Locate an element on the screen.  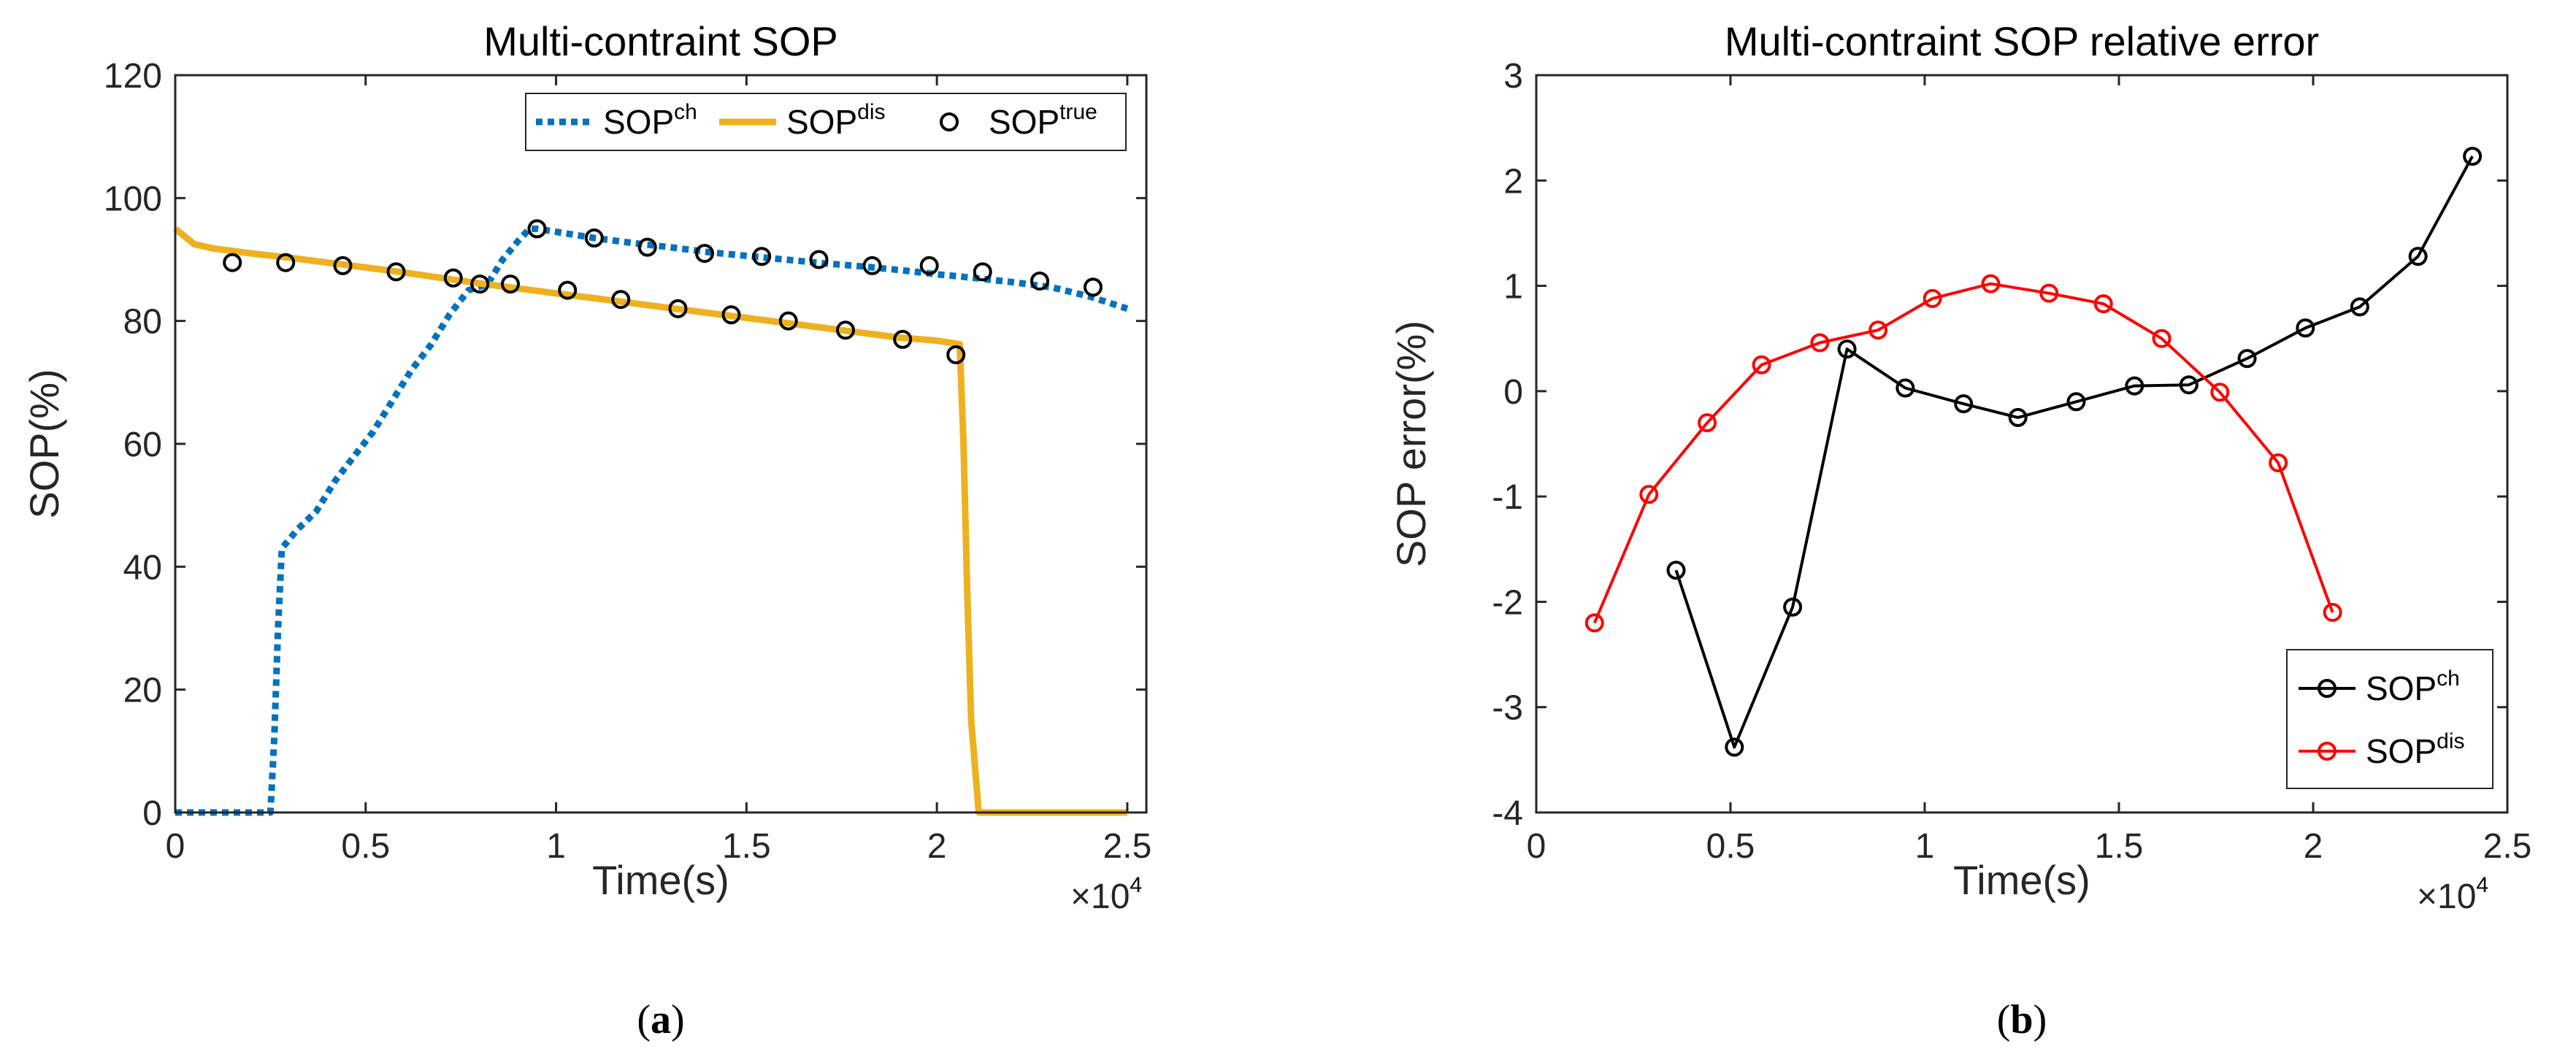
y-tick-label: 120 is located at coordinates (133, 76).